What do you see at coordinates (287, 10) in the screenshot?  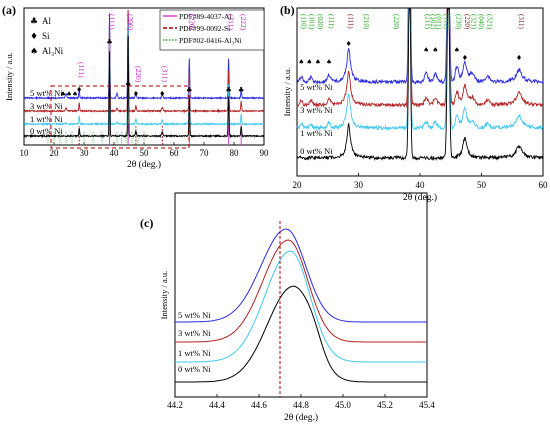 I see `panel-label-b: (b)` at bounding box center [287, 10].